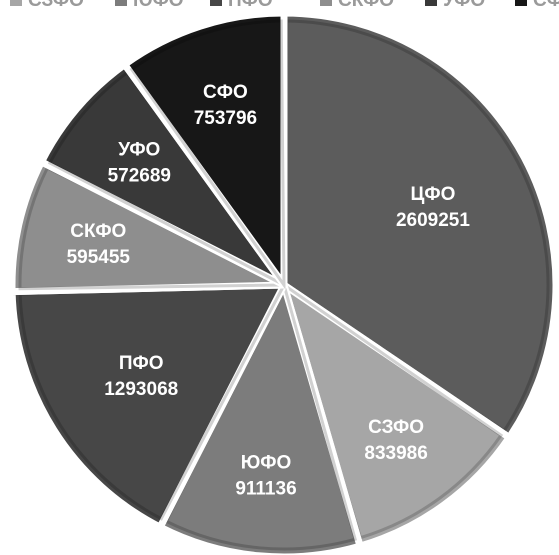 This screenshot has width=559, height=555. I want to click on slice-label-name-5: СКФО, so click(98, 231).